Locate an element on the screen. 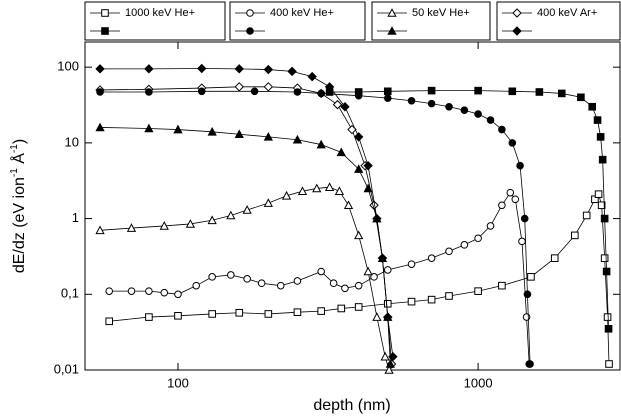 The height and width of the screenshot is (418, 621). y-label-part: Å is located at coordinates (18, 160).